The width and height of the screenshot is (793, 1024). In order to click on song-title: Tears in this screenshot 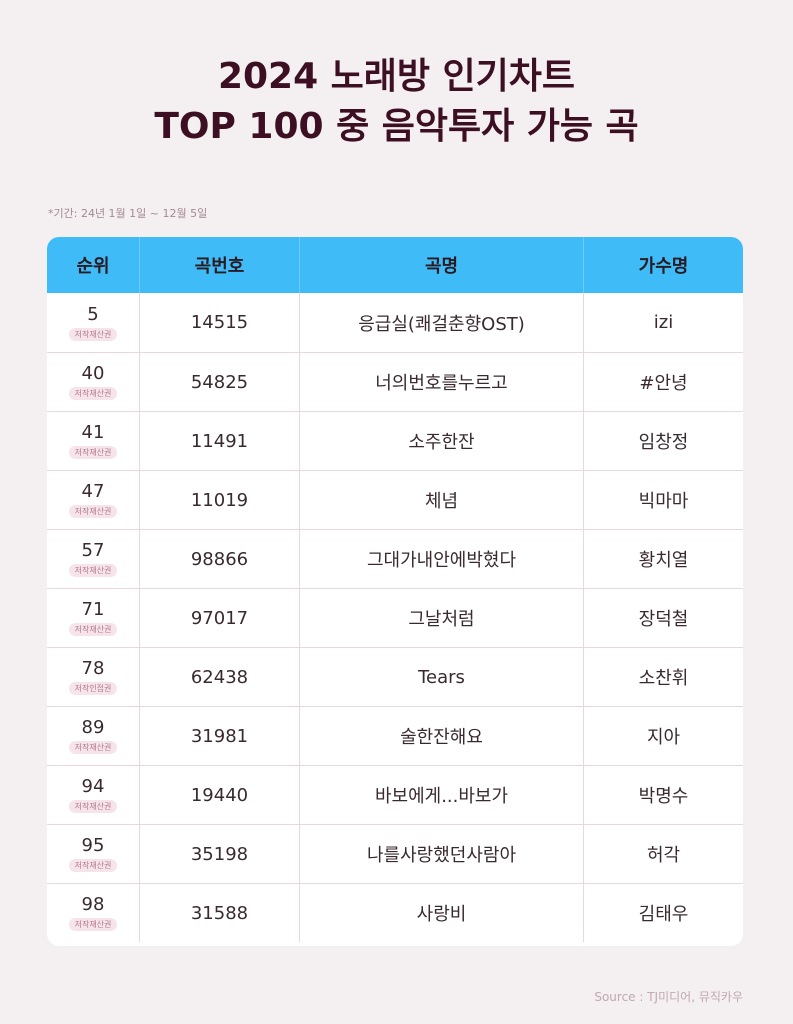, I will do `click(442, 677)`.